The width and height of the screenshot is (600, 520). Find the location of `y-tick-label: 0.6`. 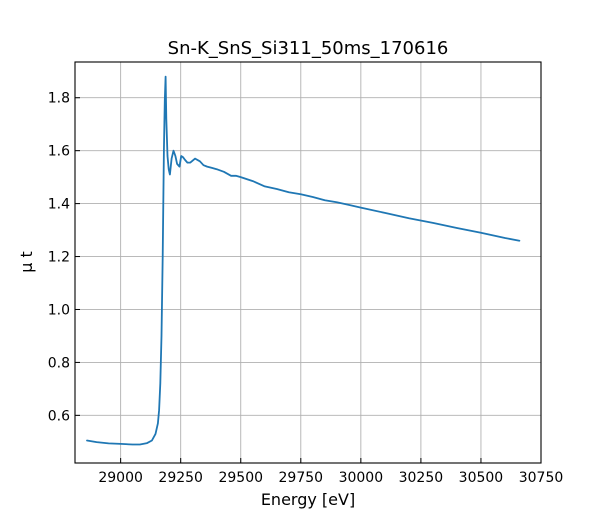

y-tick-label: 0.6 is located at coordinates (59, 416).